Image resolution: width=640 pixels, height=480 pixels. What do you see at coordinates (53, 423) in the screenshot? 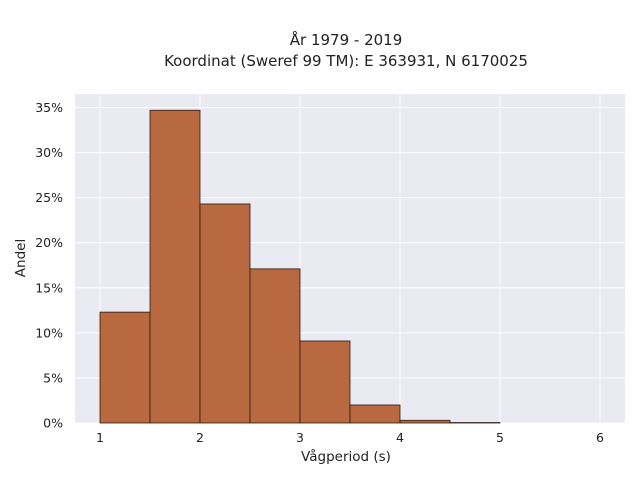
I see `y-tick-label-0: 0%` at bounding box center [53, 423].